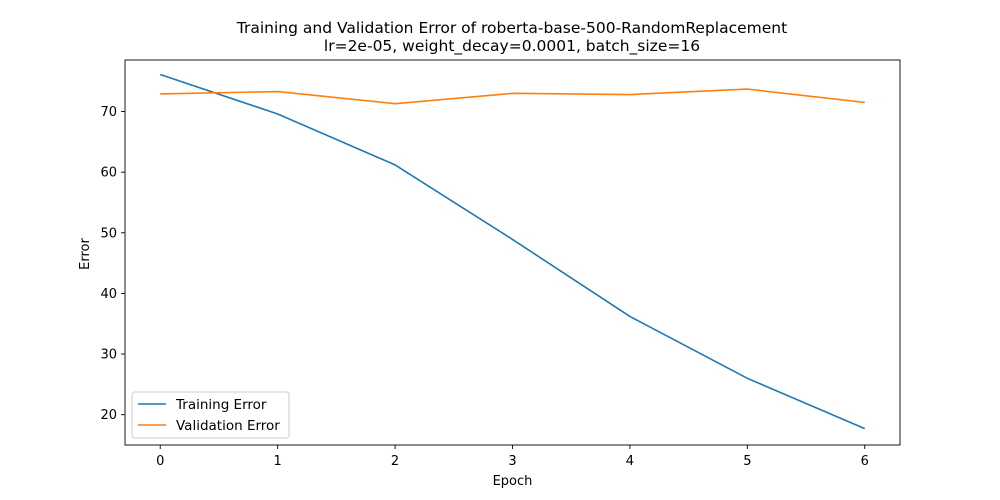 Image resolution: width=1000 pixels, height=500 pixels. I want to click on legend-label-0: Training Error, so click(221, 405).